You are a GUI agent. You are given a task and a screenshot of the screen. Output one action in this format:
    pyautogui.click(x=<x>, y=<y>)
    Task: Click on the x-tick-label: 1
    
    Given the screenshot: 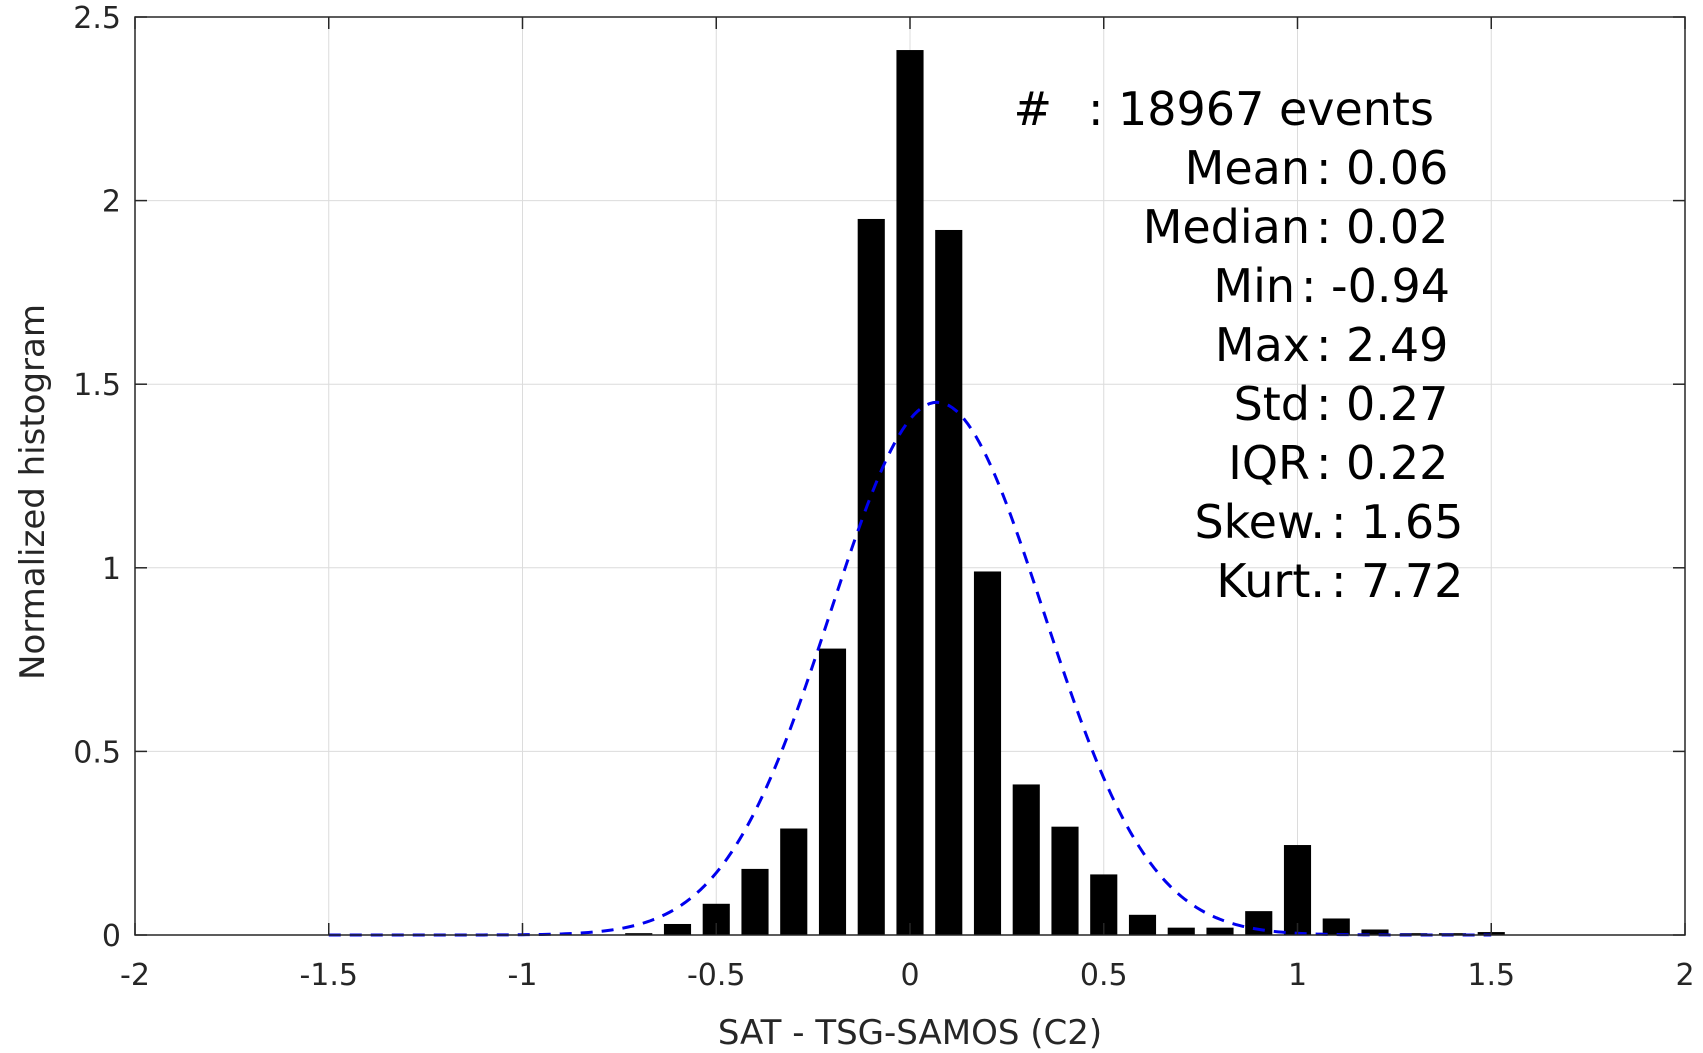 What is the action you would take?
    pyautogui.click(x=1297, y=975)
    